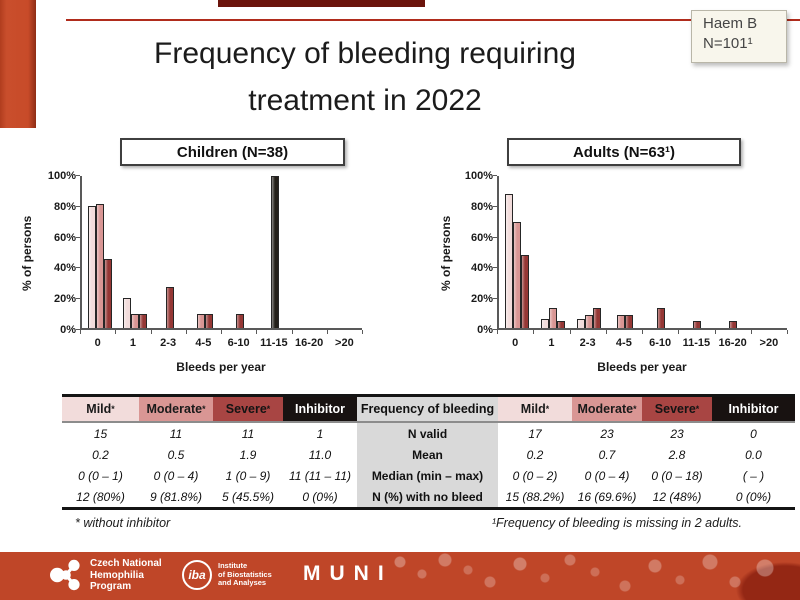 This screenshot has height=600, width=800. I want to click on iba-circle-icon: iba, so click(197, 575).